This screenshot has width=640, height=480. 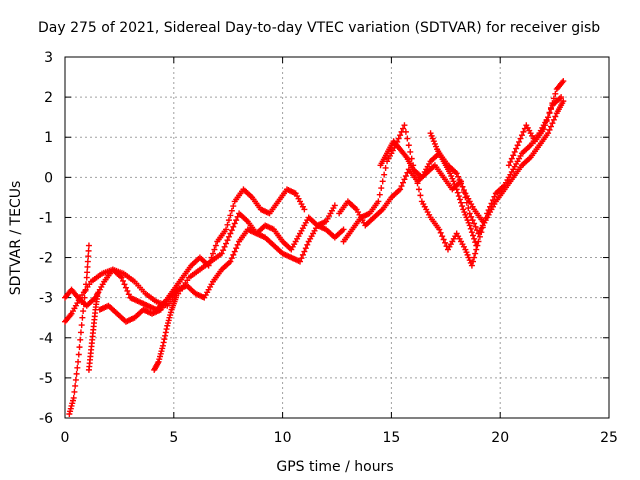 I want to click on x-axis-label: GPS time / hours, so click(x=334, y=467).